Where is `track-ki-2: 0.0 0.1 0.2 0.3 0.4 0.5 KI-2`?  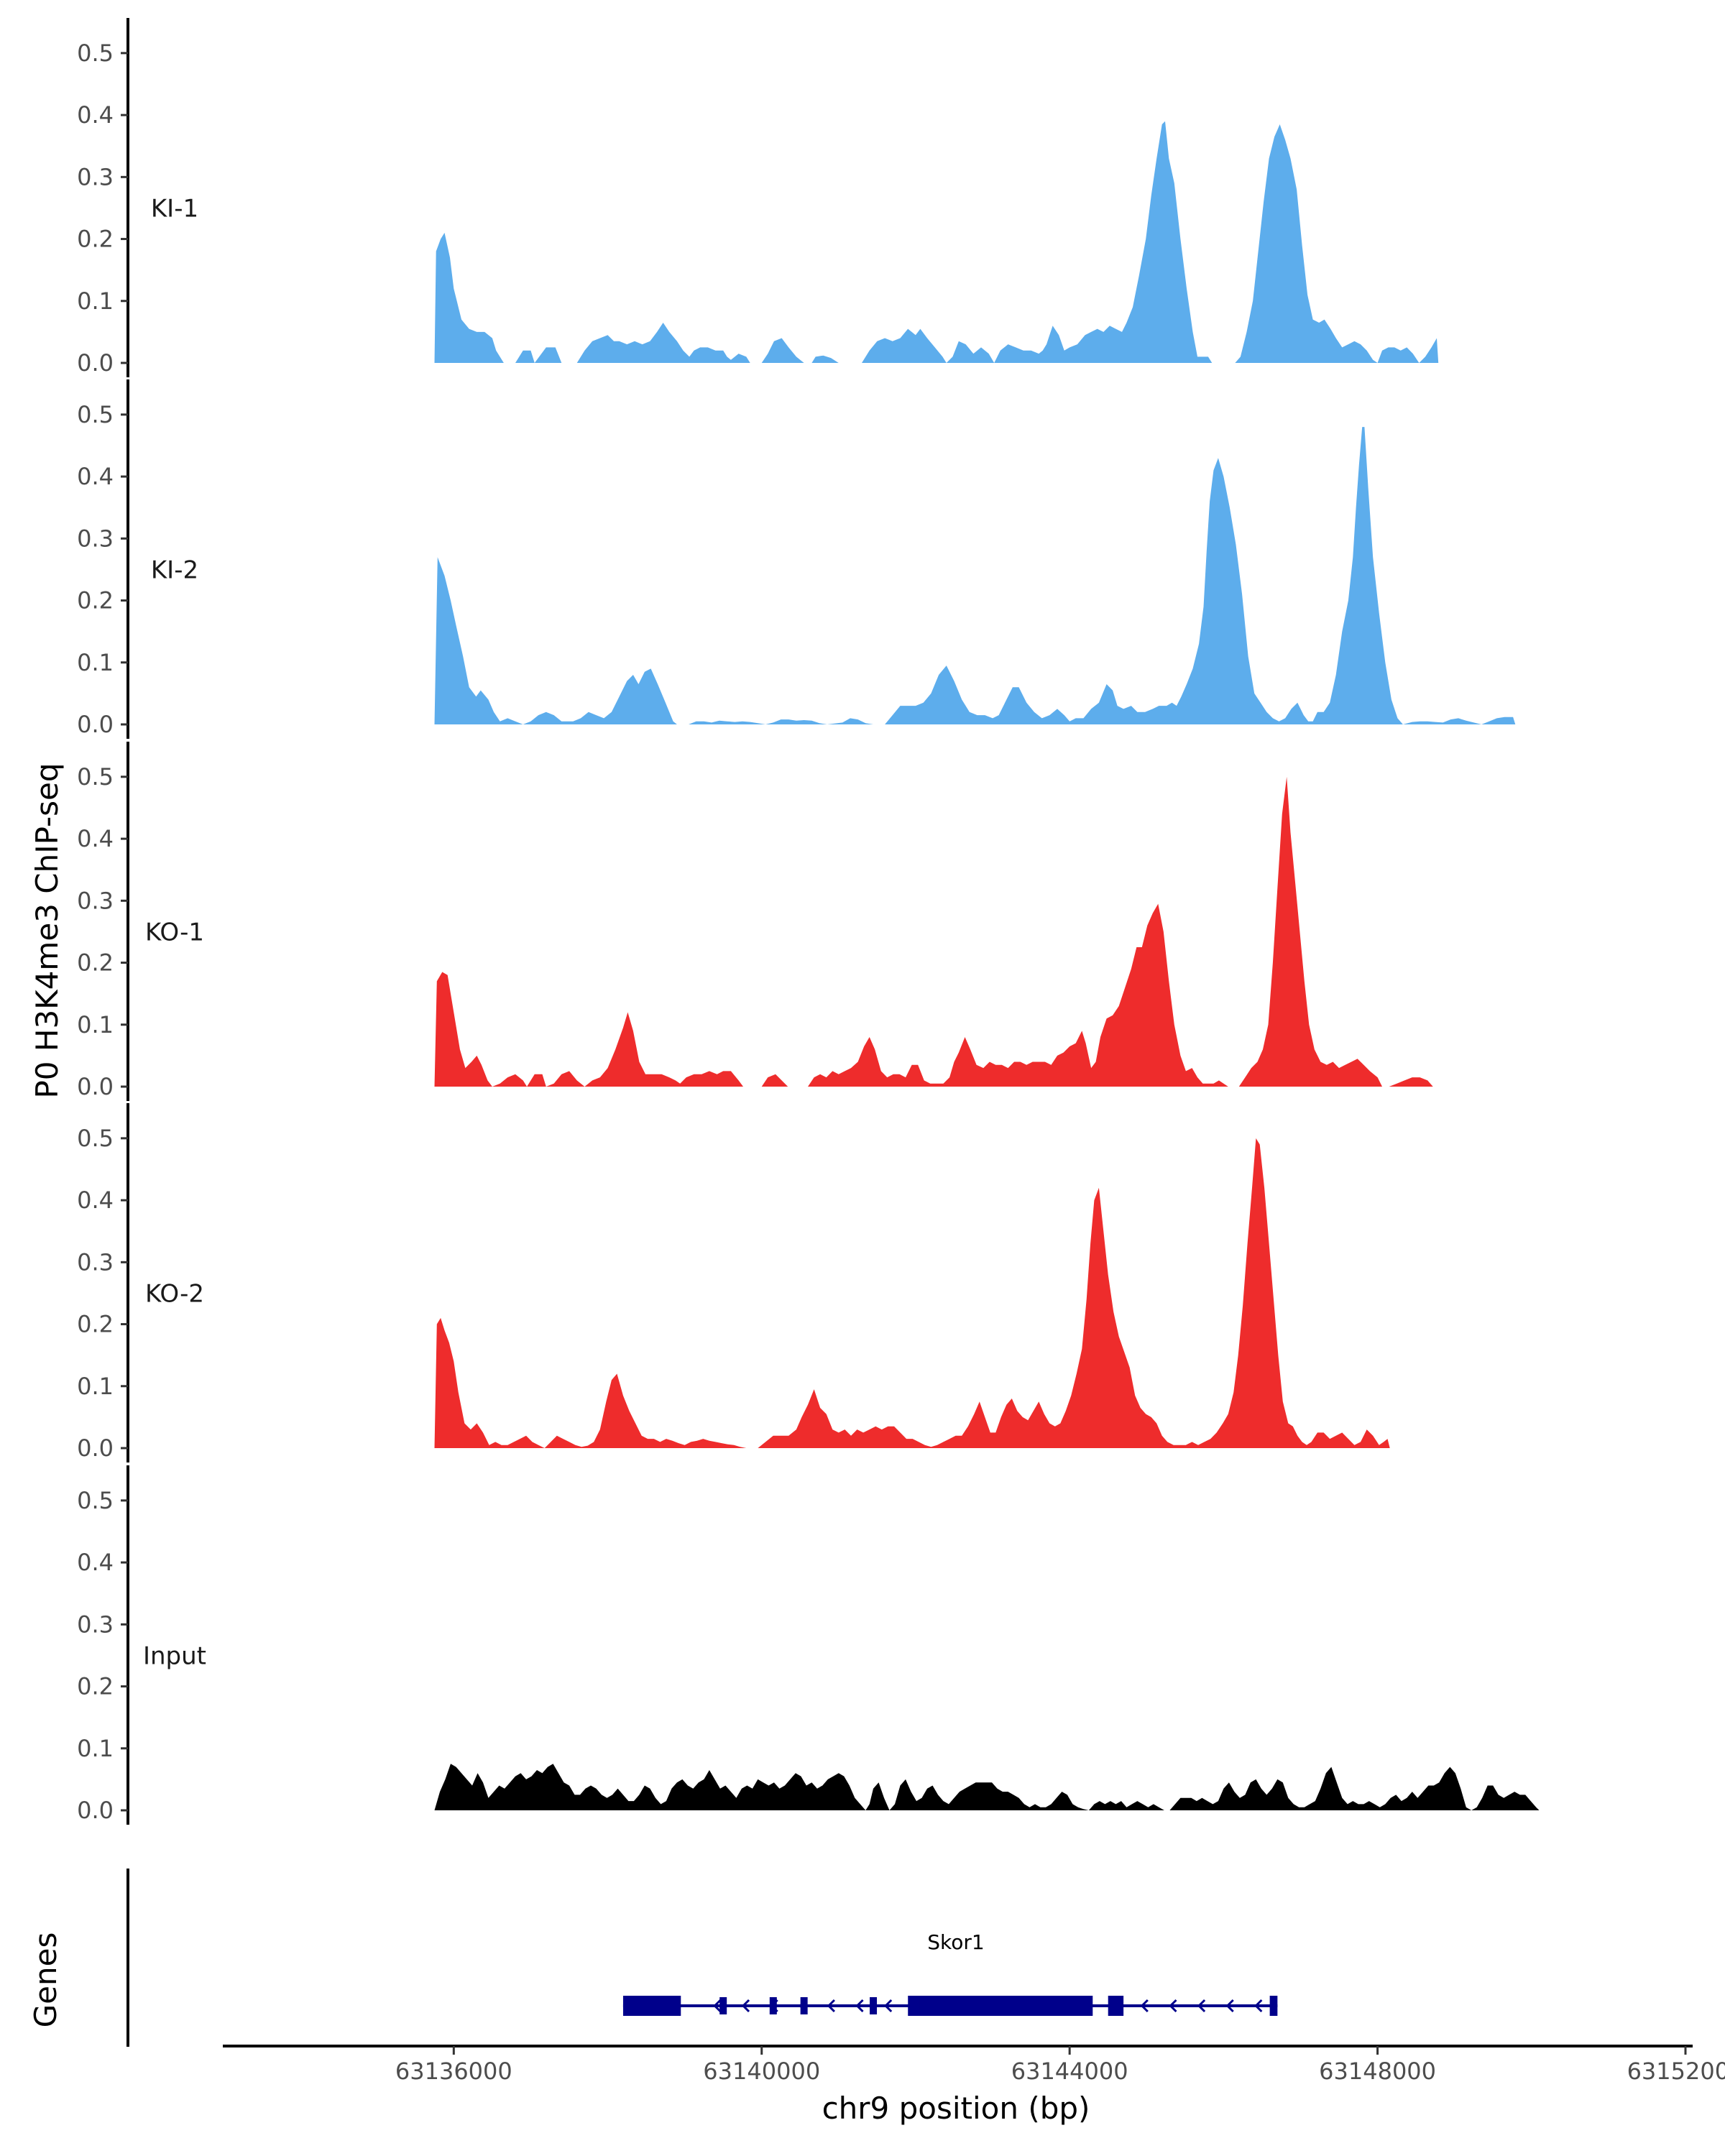 track-ki-2: 0.0 0.1 0.2 0.3 0.4 0.5 KI-2 is located at coordinates (796, 559).